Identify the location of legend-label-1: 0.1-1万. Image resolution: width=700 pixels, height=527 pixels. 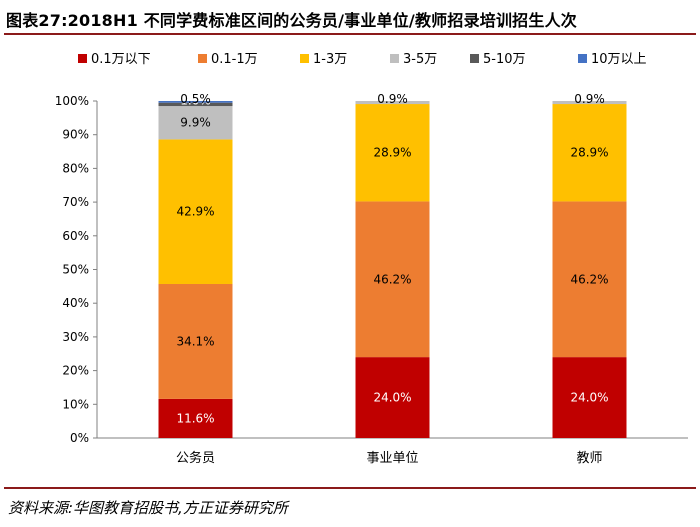
(234, 59).